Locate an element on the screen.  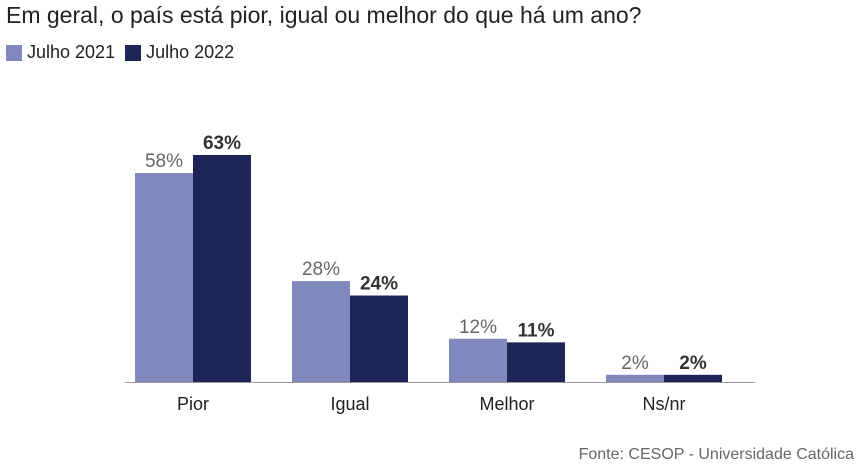
legend-swatch-2021 is located at coordinates (14, 52).